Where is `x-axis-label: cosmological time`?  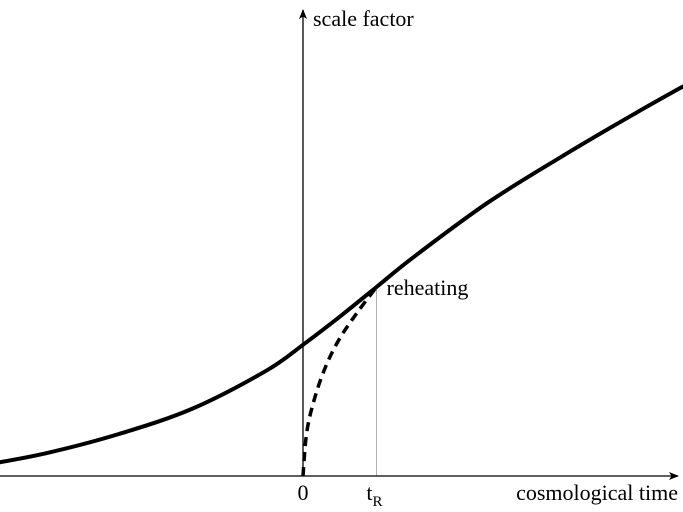
x-axis-label: cosmological time is located at coordinates (597, 492).